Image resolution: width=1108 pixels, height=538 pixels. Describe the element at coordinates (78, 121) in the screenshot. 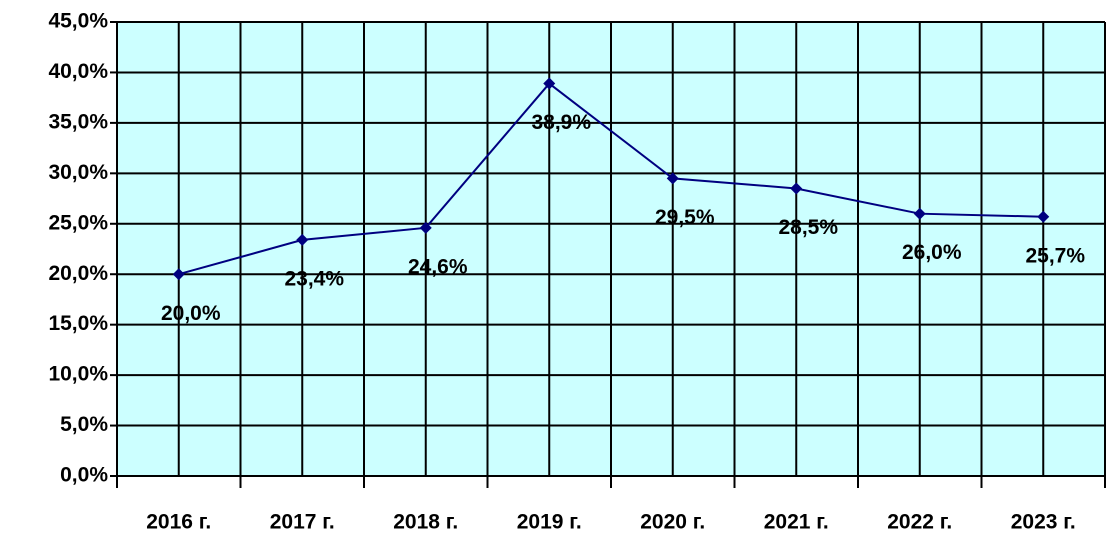

I see `y-tick-label: 35,0%` at that location.